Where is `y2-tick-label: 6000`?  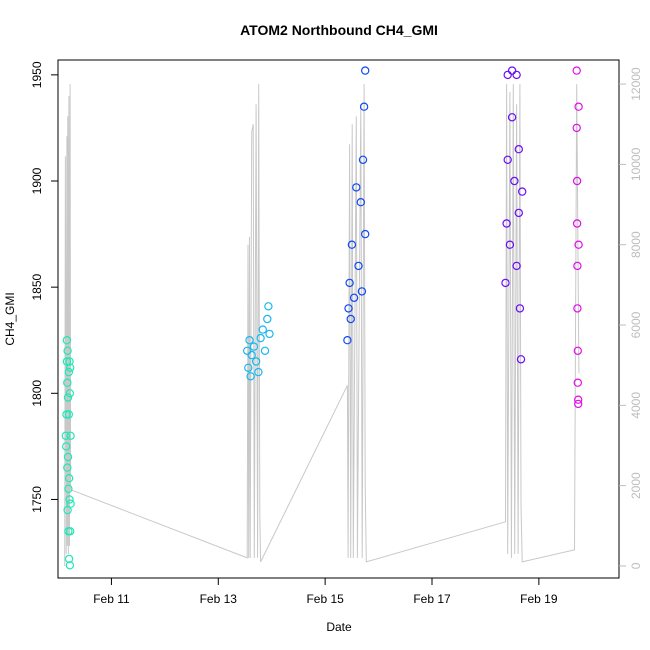 y2-tick-label: 6000 is located at coordinates (636, 324).